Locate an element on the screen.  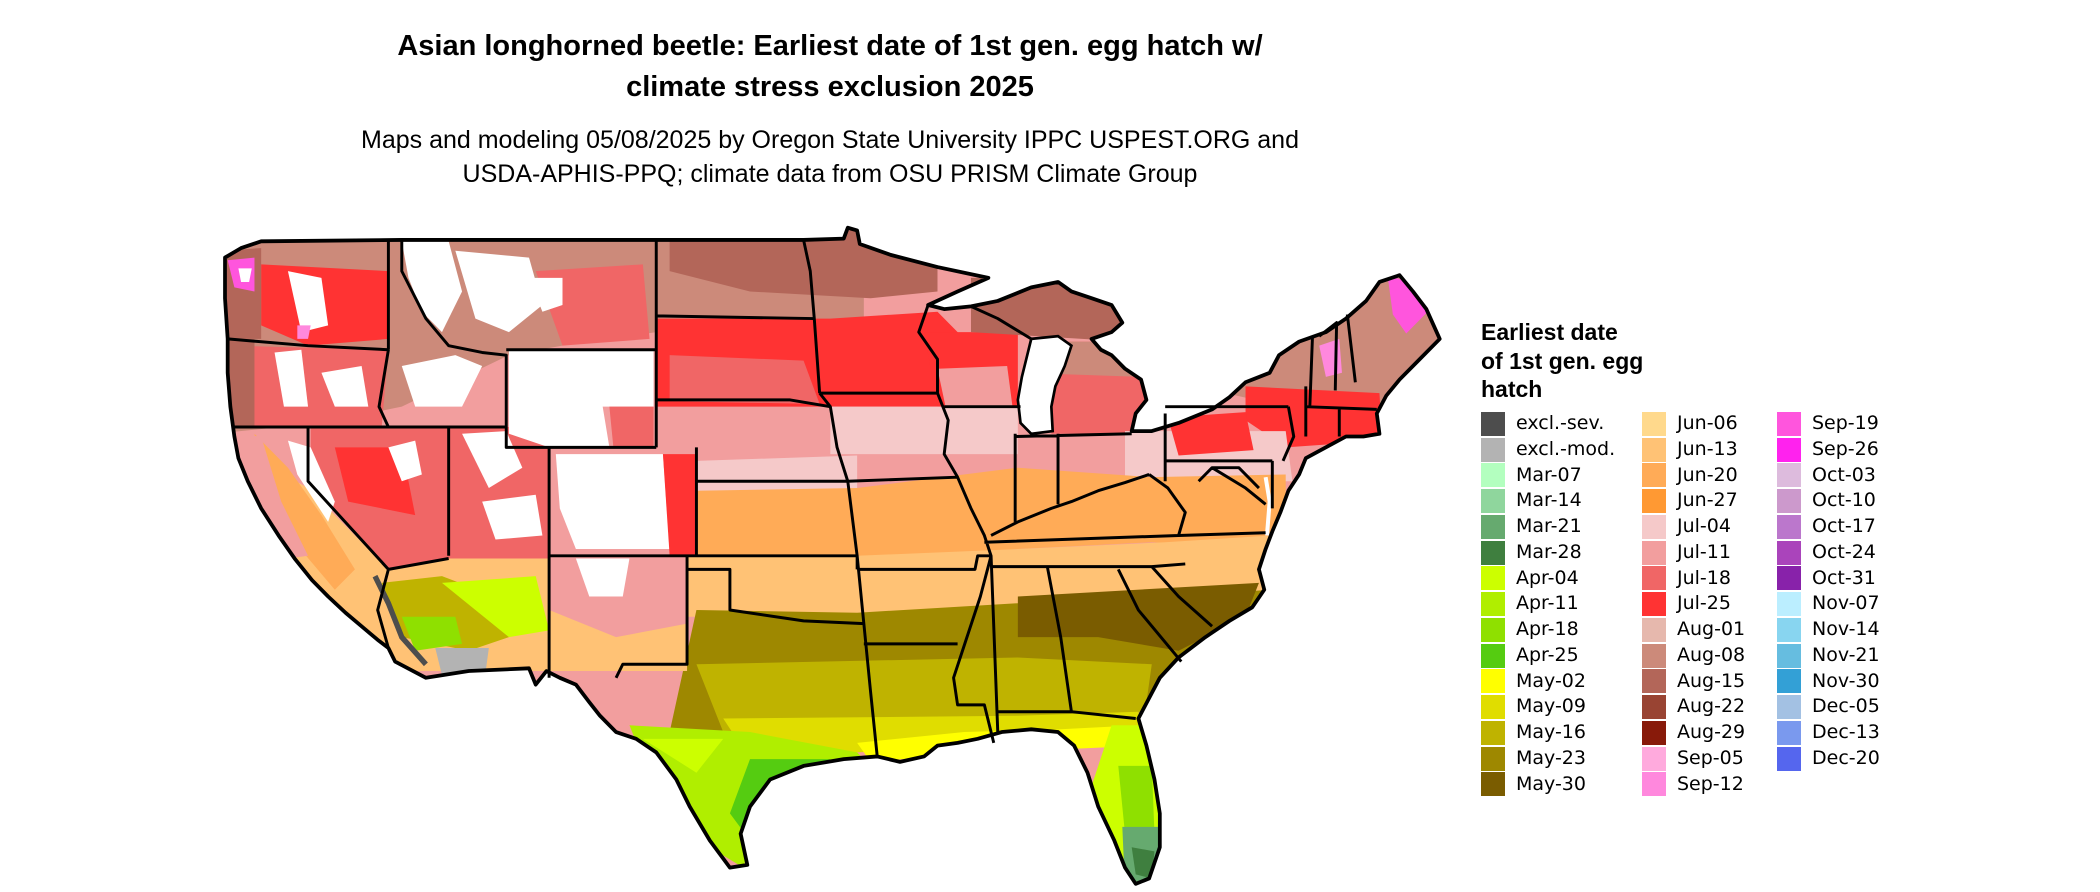
legend-entry: Jun-13 is located at coordinates (1693, 450).